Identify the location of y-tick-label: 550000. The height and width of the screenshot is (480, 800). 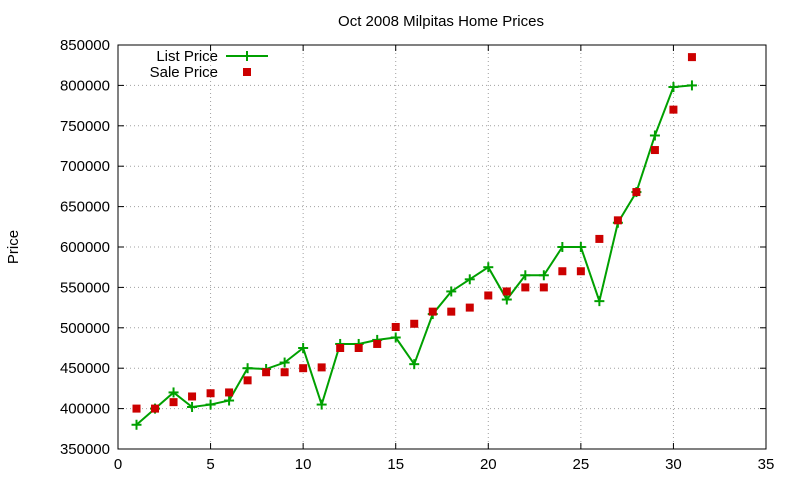
(85, 287).